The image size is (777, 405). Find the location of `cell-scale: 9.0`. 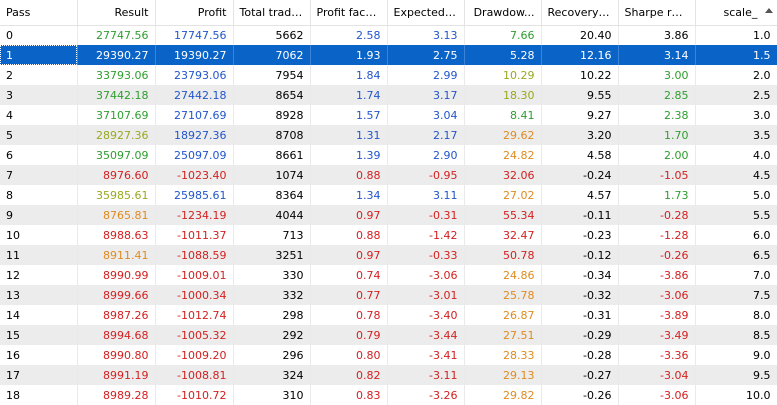

cell-scale: 9.0 is located at coordinates (736, 355).